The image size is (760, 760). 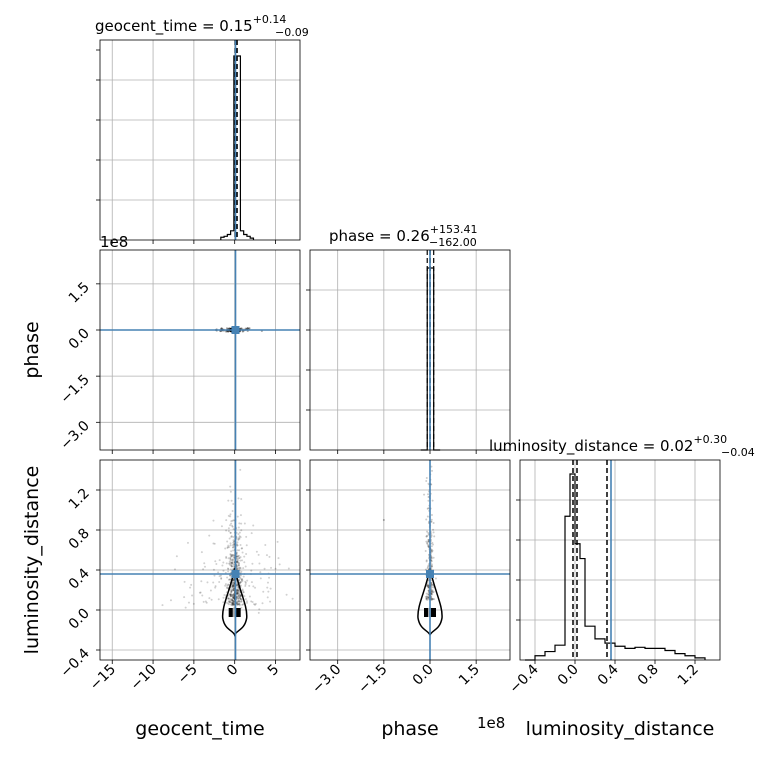 What do you see at coordinates (188, 675) in the screenshot?
I see `x-tick-label: −5` at bounding box center [188, 675].